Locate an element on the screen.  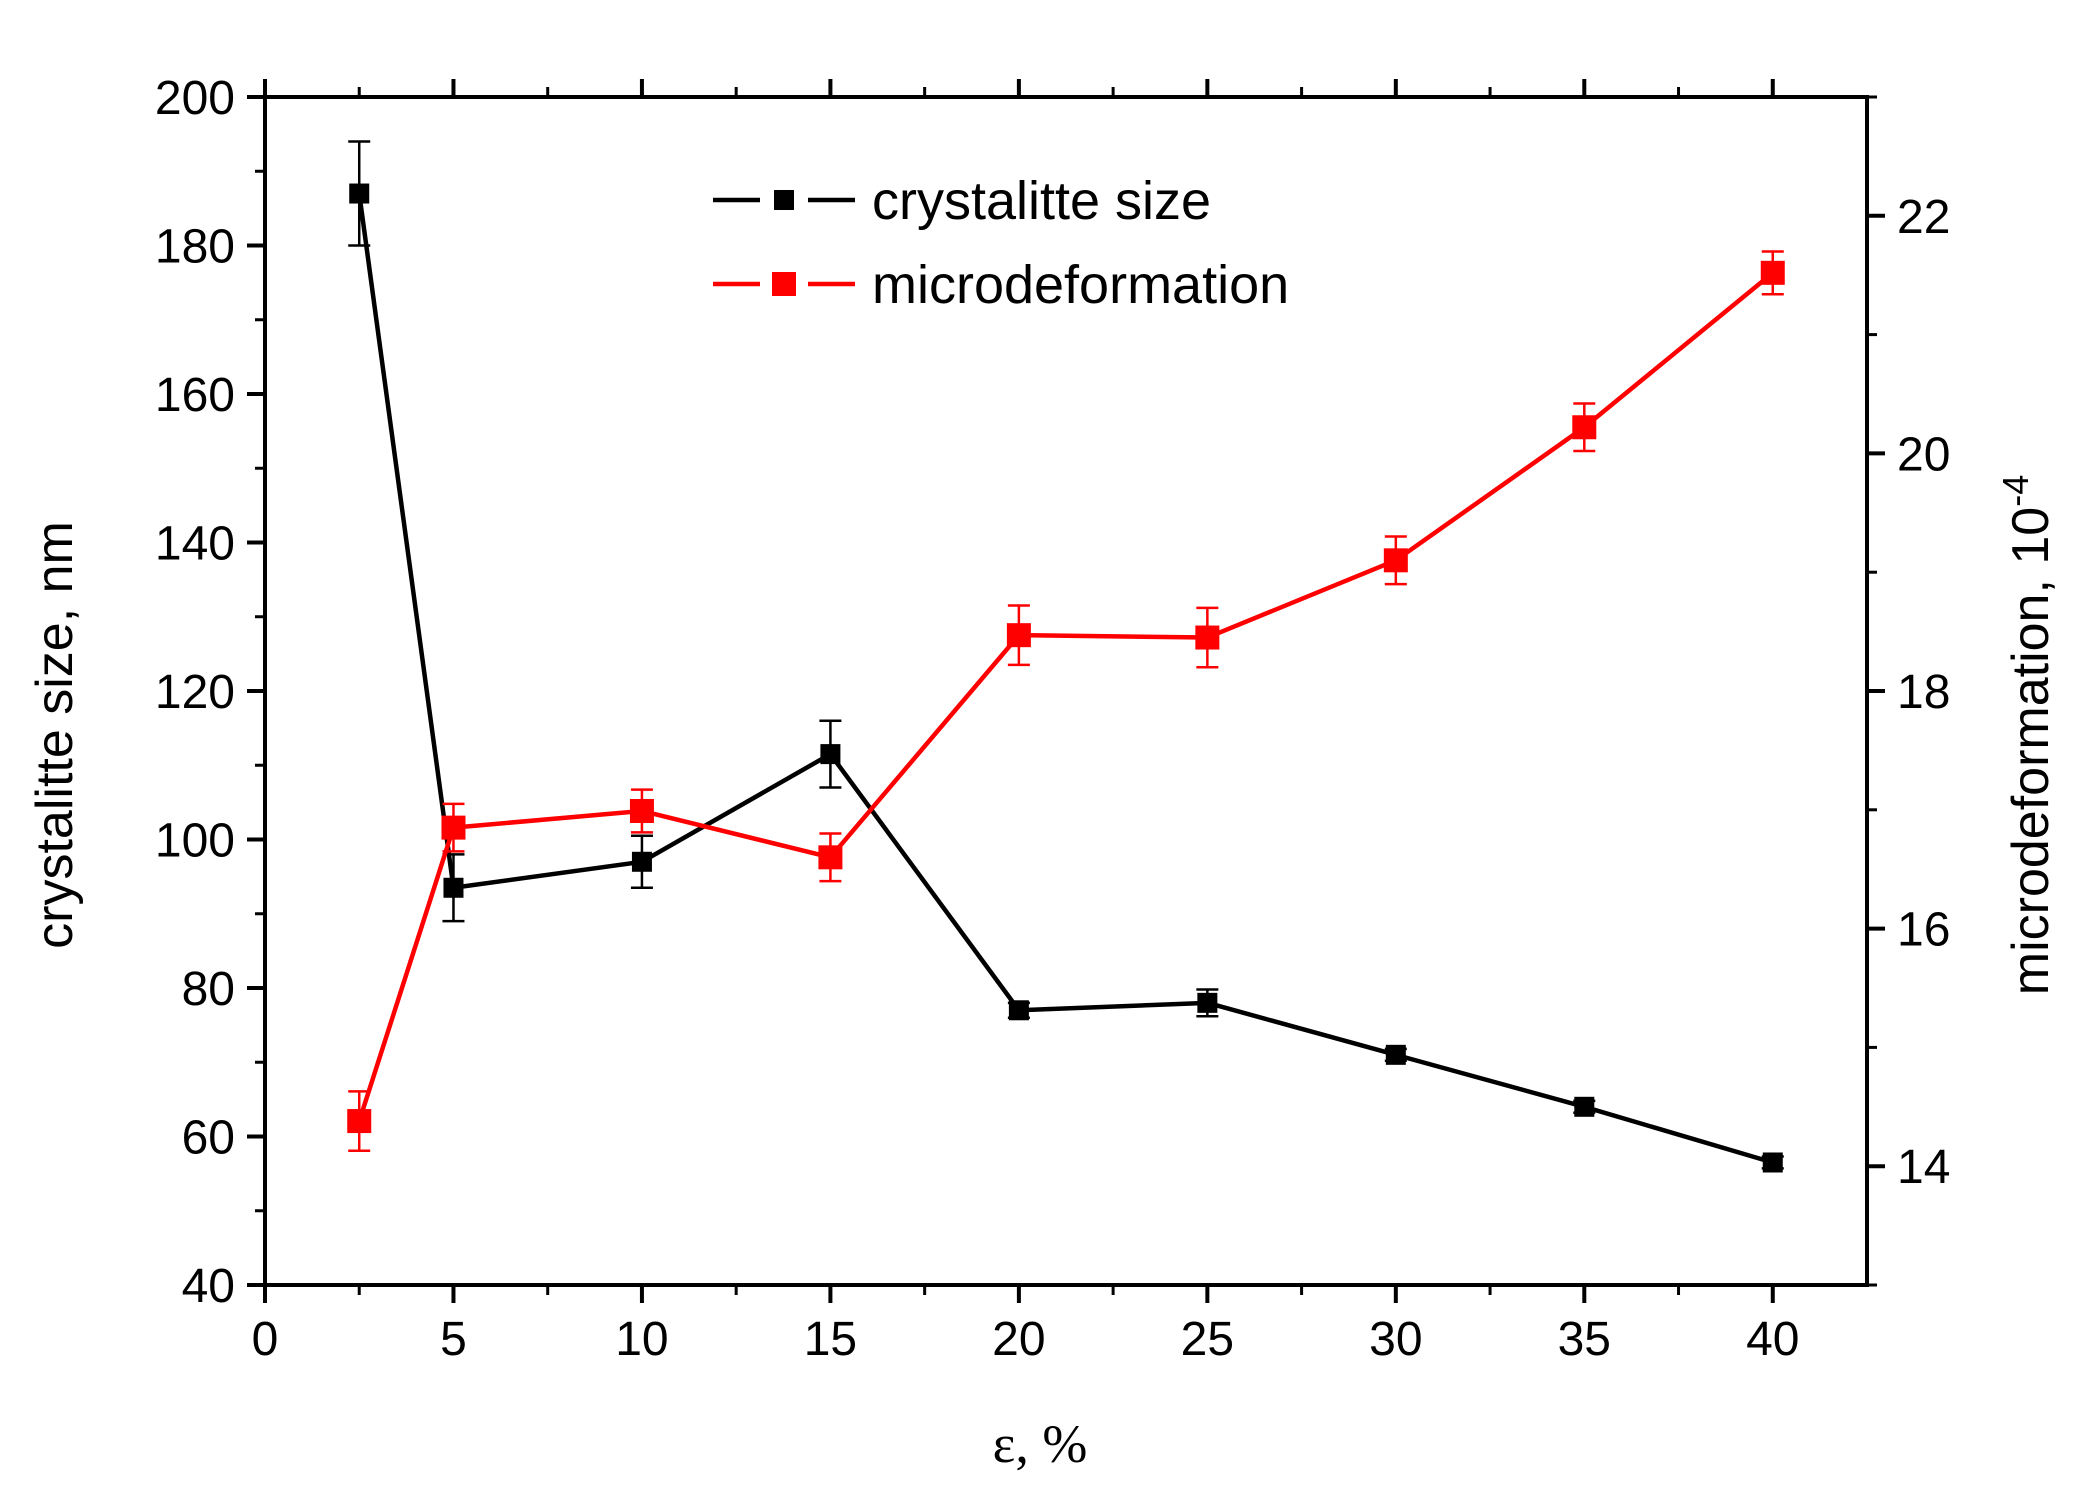
y-left-tick-label: 140 is located at coordinates (195, 544).